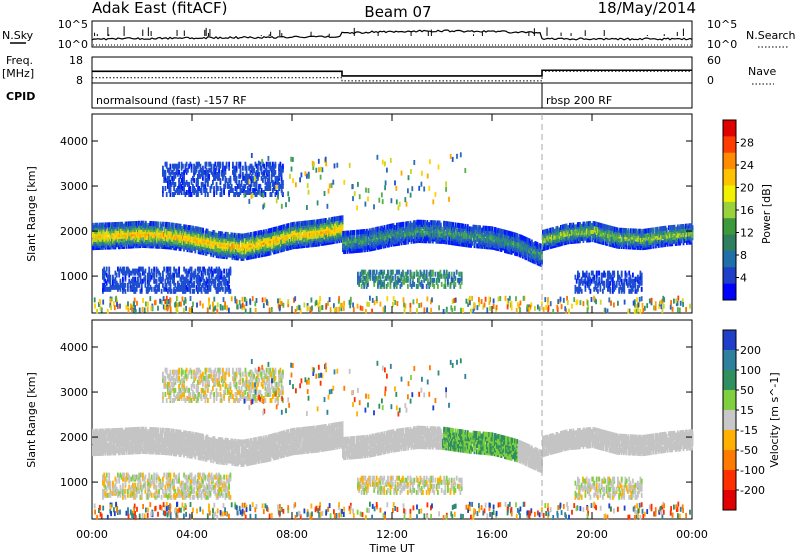 The image size is (800, 554). Describe the element at coordinates (171, 100) in the screenshot. I see `cpid-segment-label: normalsound (fast) -157 RF` at that location.